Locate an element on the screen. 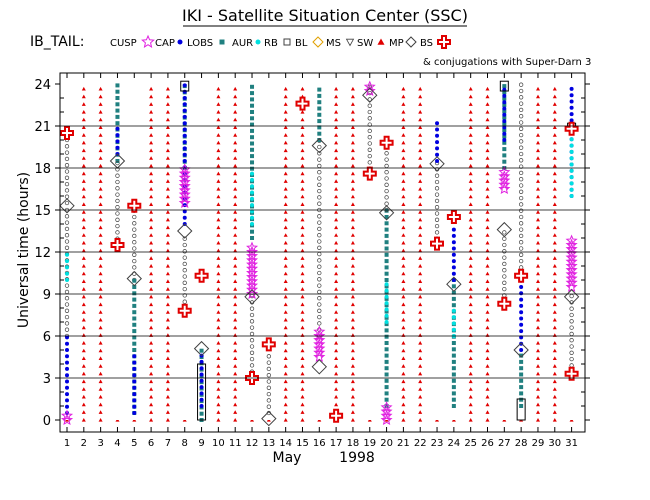  conjugation-box is located at coordinates (185, 86).